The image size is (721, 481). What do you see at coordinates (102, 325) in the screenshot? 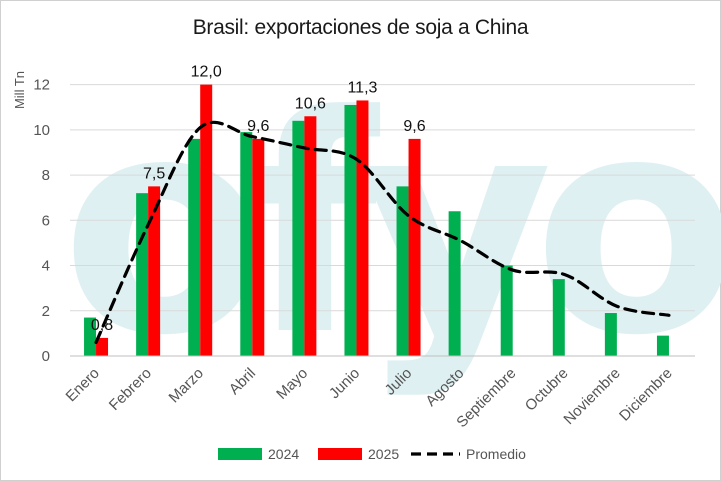
I see `data-label-2025: 0,8` at bounding box center [102, 325].